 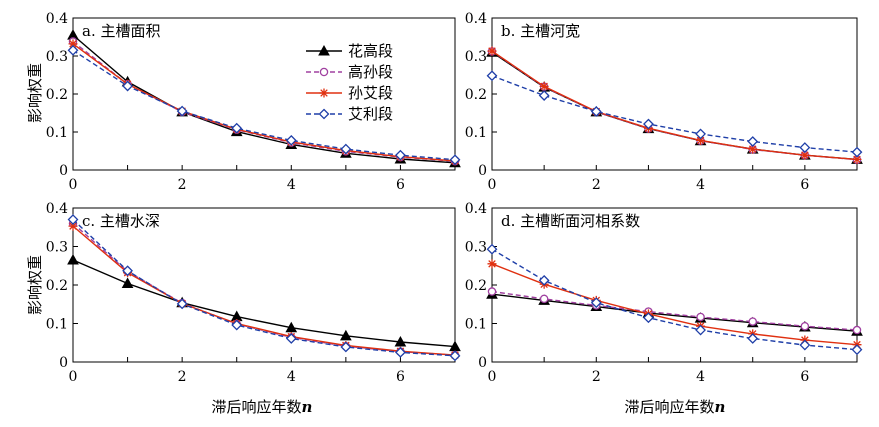 What do you see at coordinates (596, 185) in the screenshot?
I see `panel-b-xtick-label-1: 2` at bounding box center [596, 185].